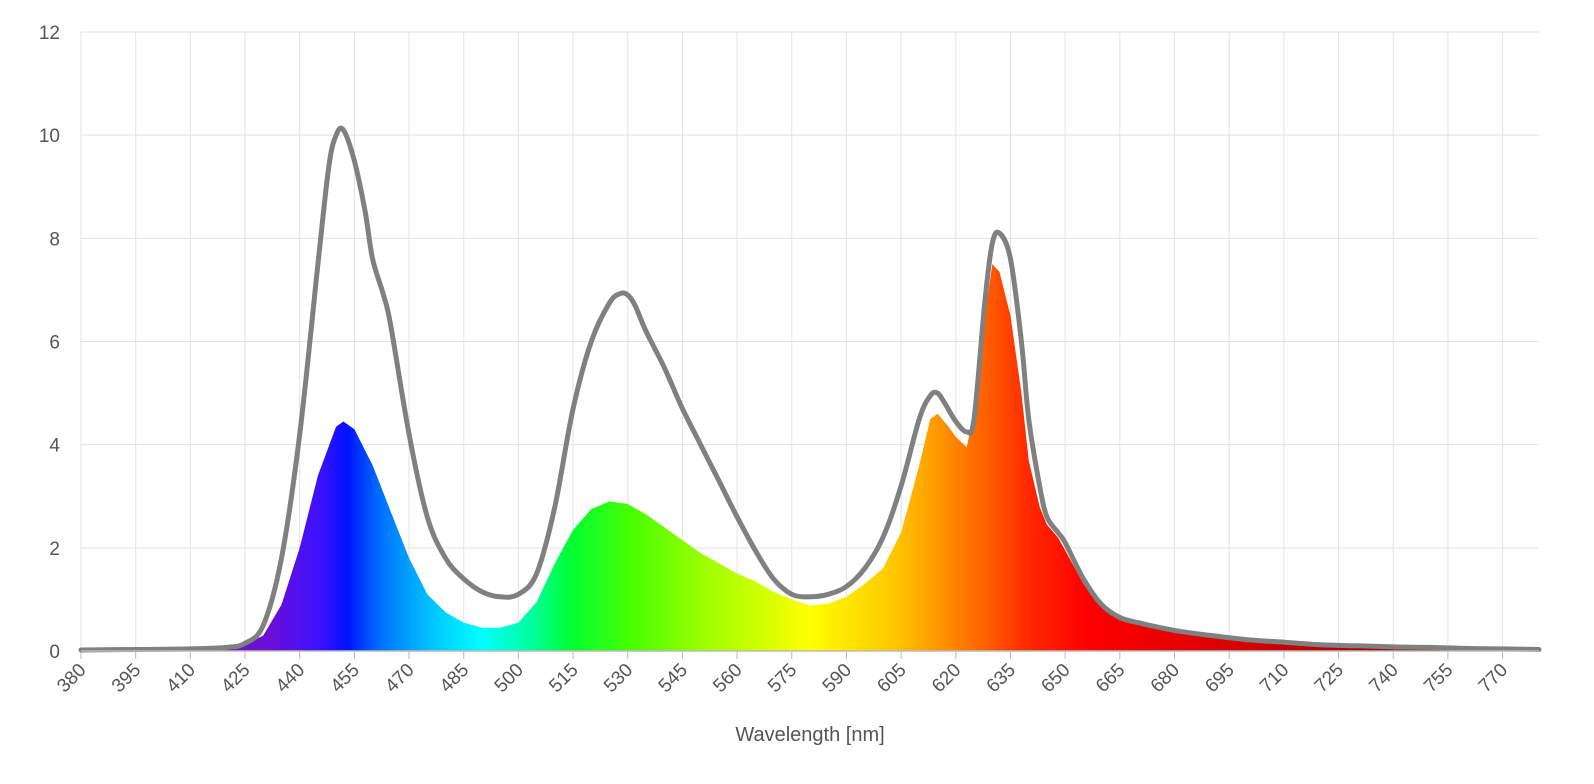 The height and width of the screenshot is (784, 1594). I want to click on x-tick-label: 590, so click(837, 678).